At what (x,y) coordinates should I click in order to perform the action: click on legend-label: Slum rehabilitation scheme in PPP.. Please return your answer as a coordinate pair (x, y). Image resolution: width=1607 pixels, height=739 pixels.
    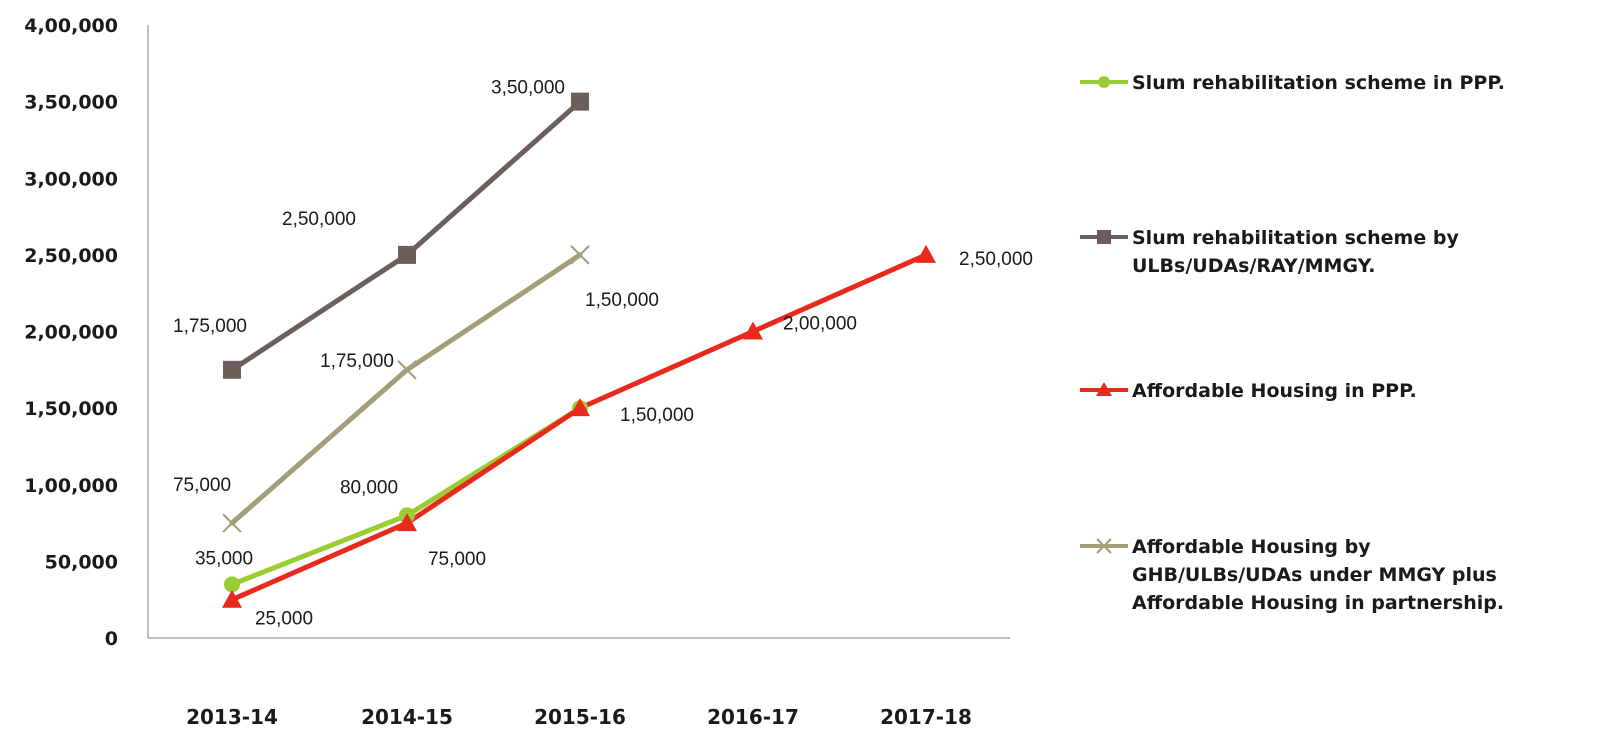
    Looking at the image, I should click on (1318, 83).